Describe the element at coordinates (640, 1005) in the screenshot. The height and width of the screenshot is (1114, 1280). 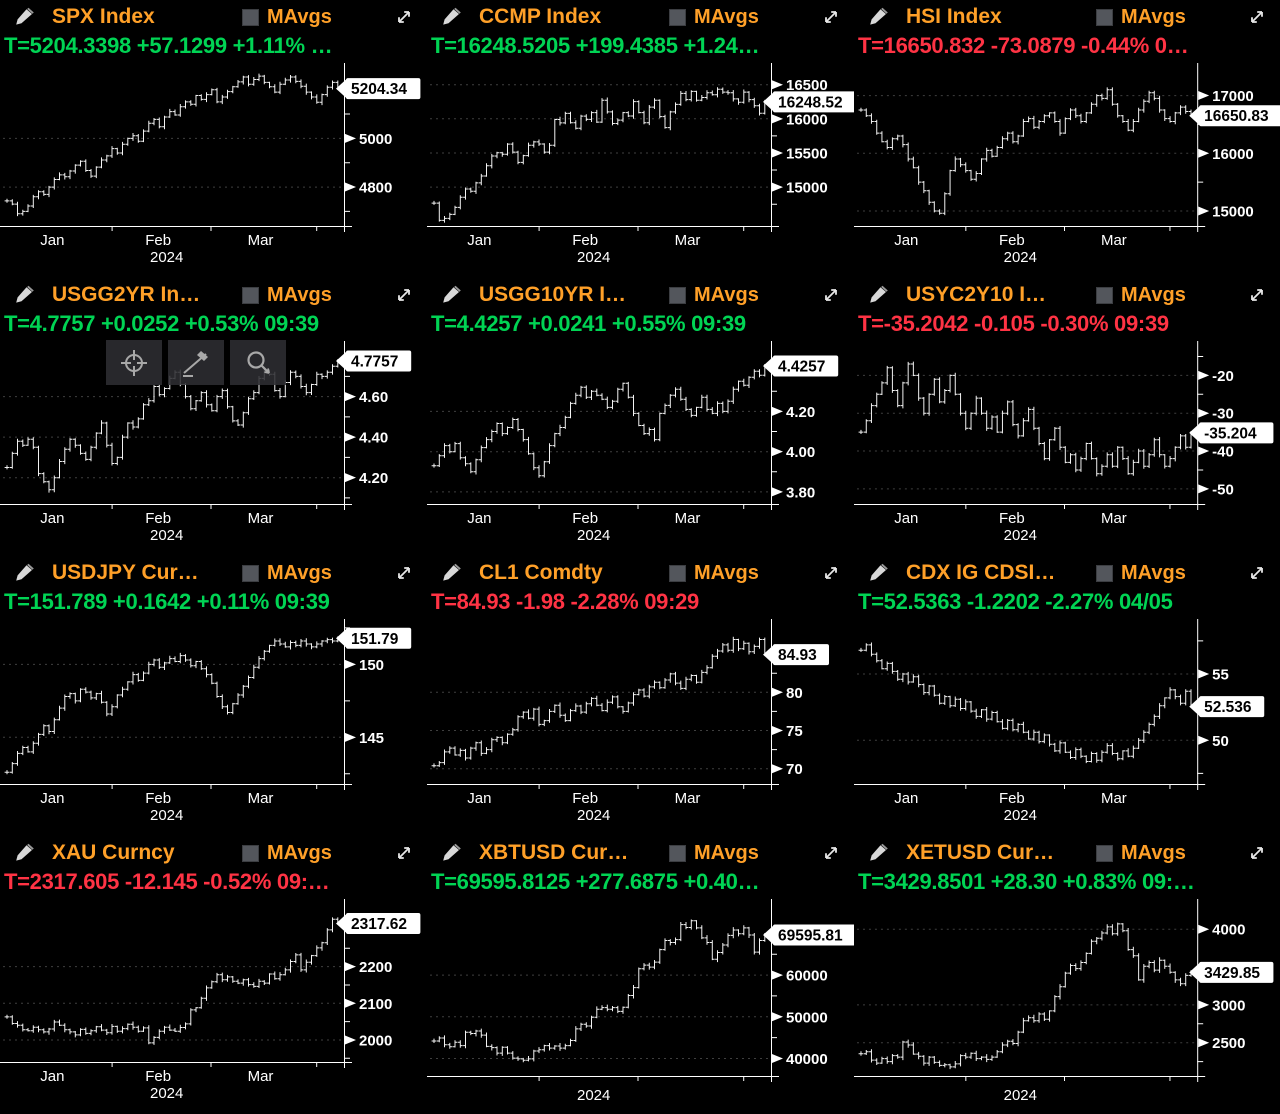
I see `price-chart: 60000 50000 40000 69595.81 2024` at that location.